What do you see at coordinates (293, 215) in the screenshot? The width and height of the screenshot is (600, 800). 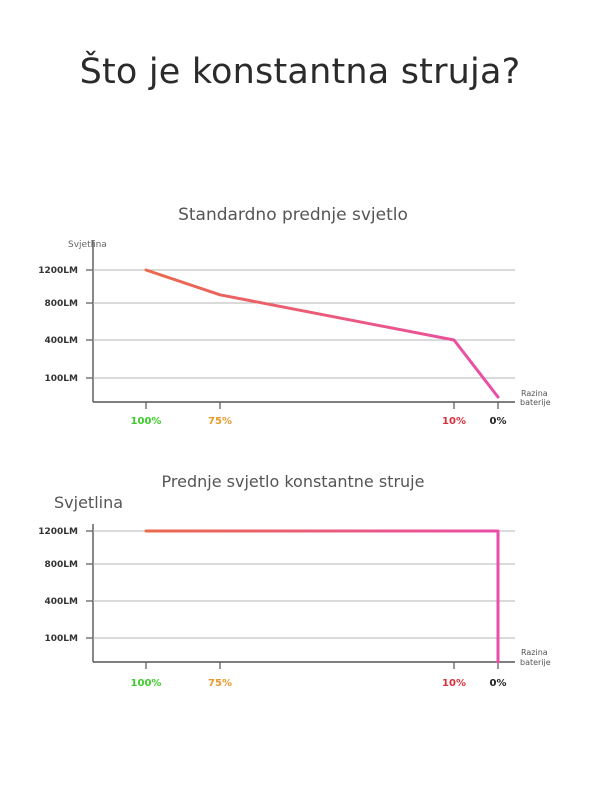 I see `chart-title: Standardno prednje svjetlo` at bounding box center [293, 215].